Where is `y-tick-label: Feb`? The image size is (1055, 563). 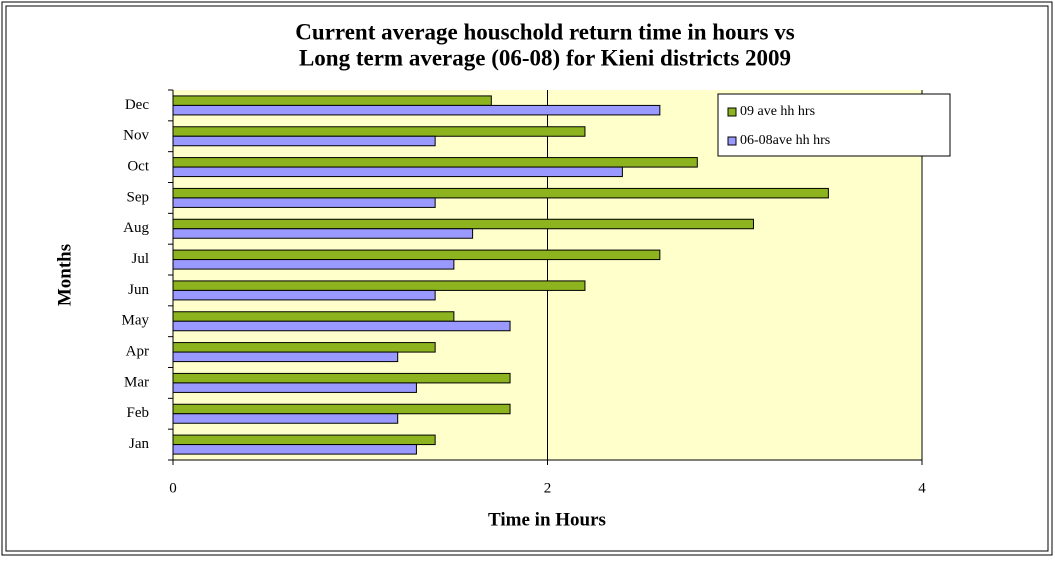 y-tick-label: Feb is located at coordinates (138, 413).